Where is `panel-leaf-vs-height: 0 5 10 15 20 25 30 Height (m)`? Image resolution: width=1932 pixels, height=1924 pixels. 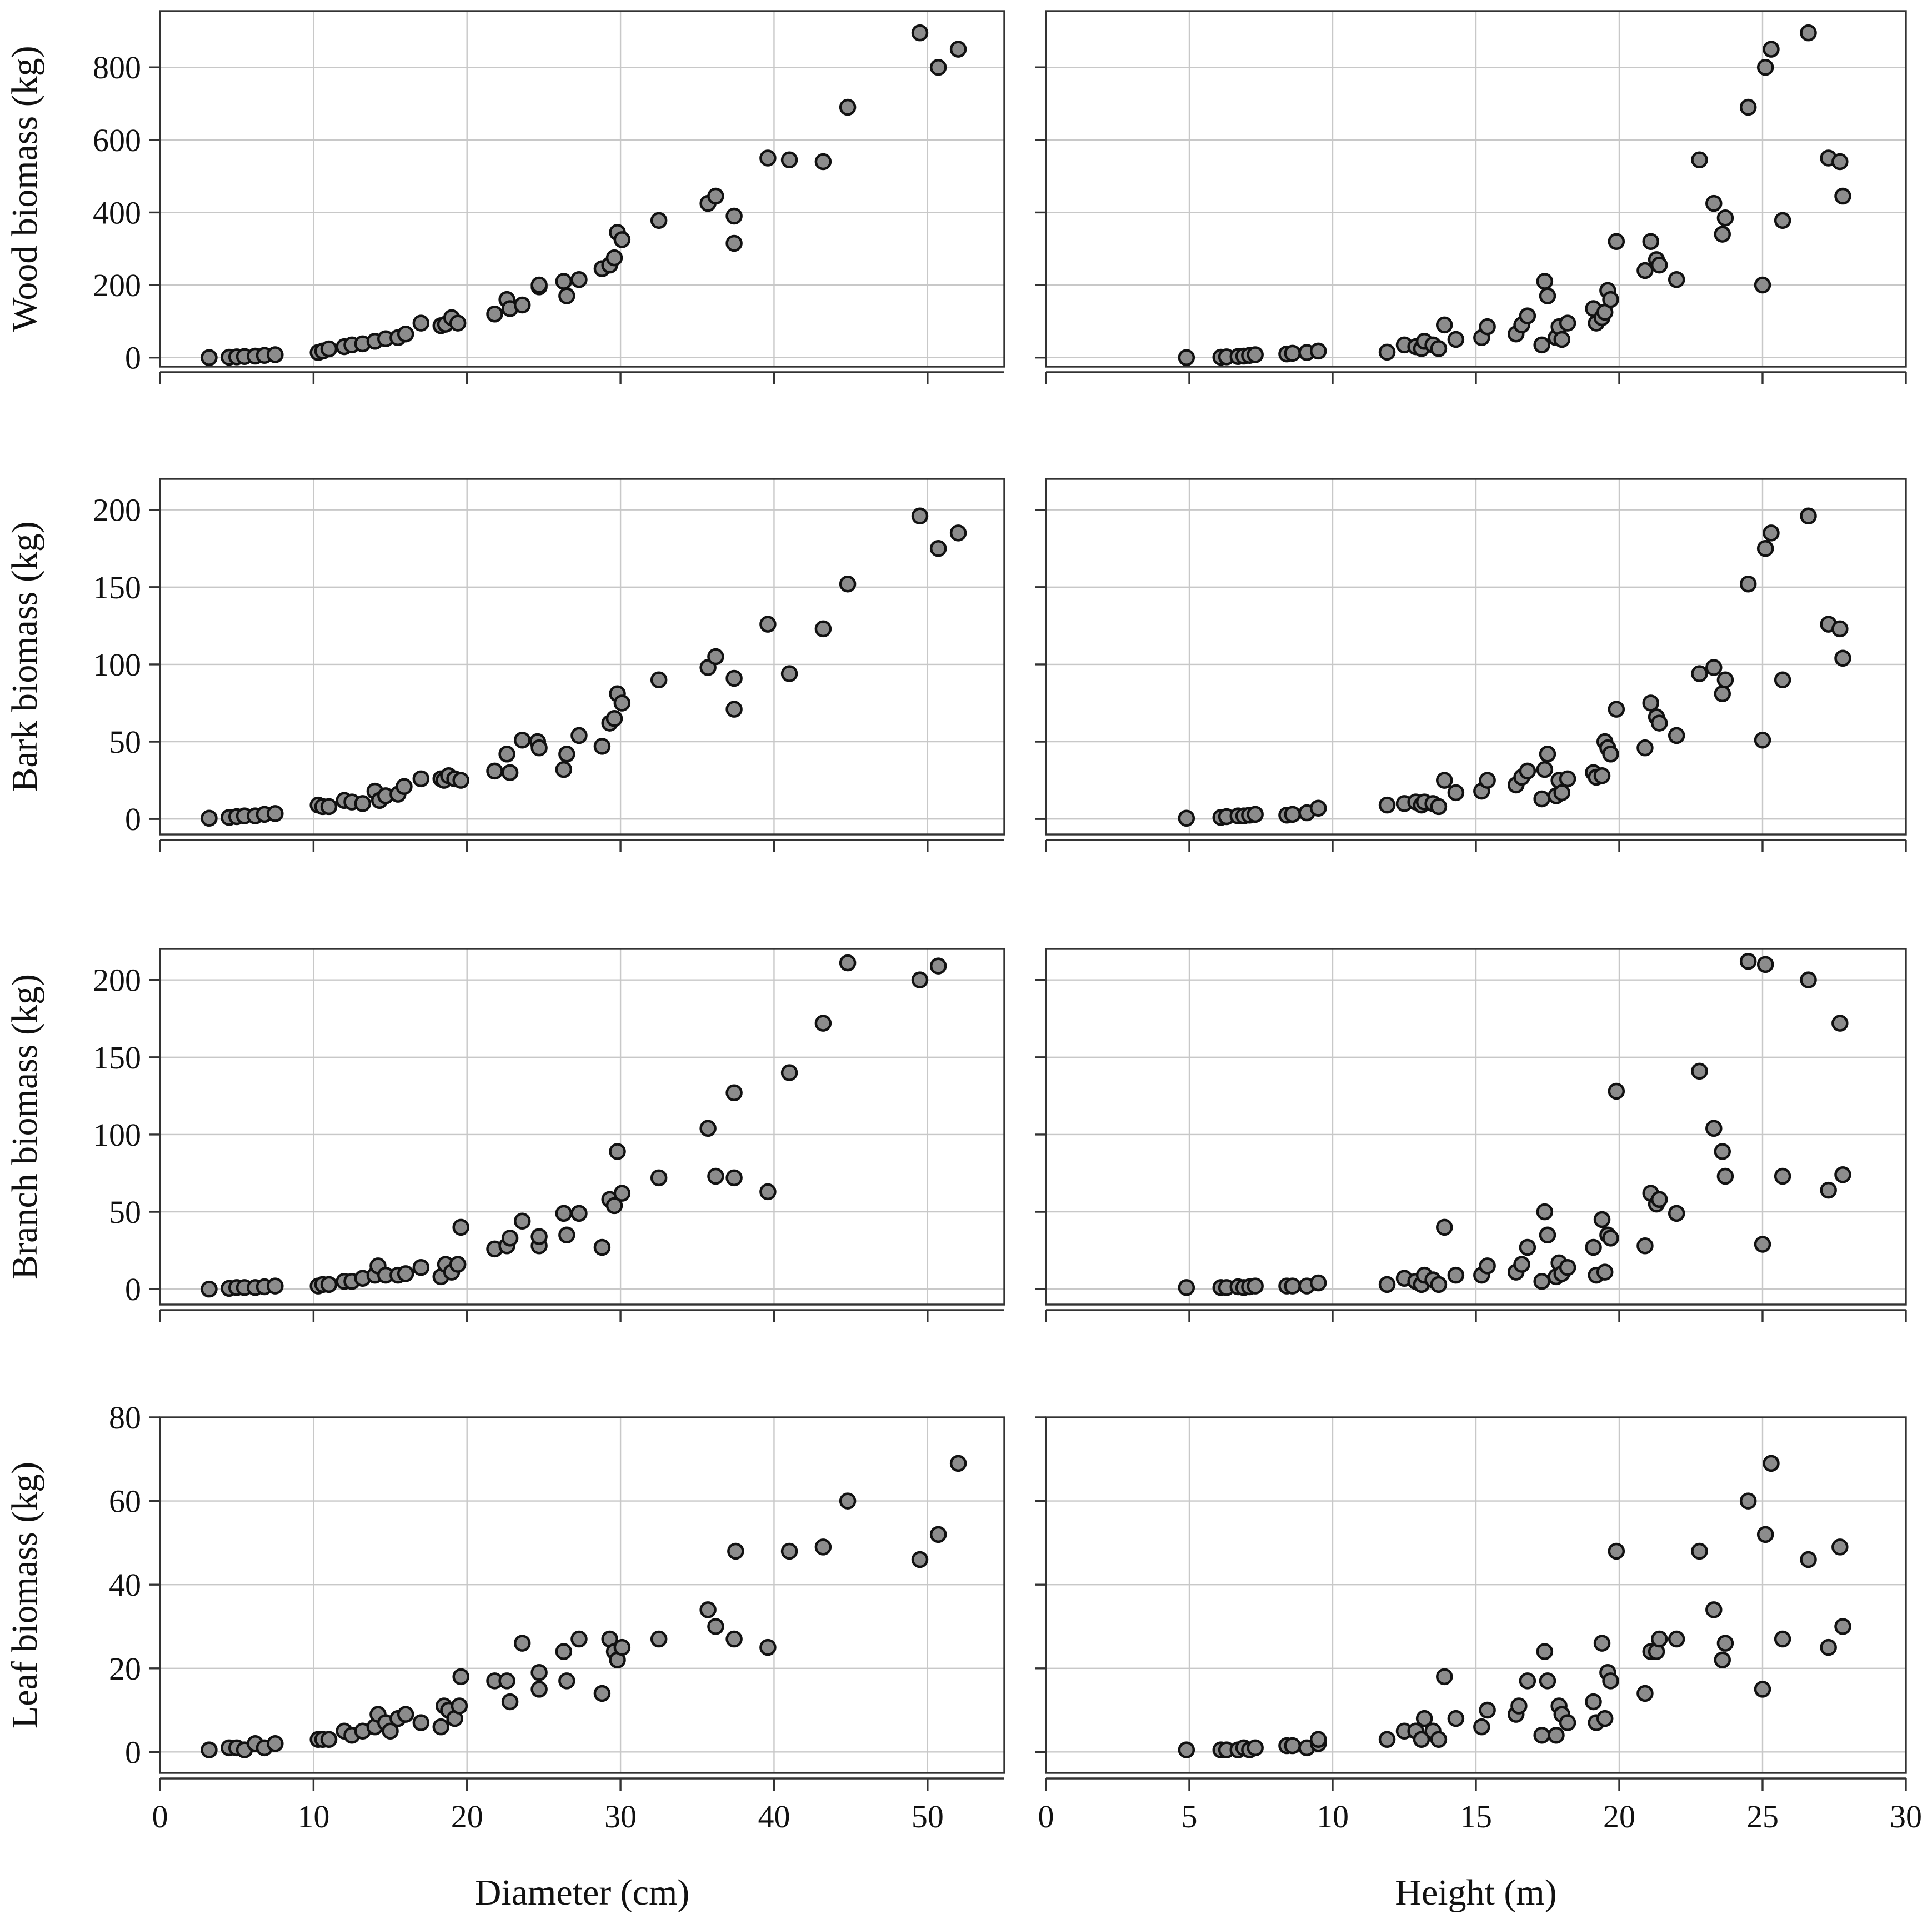 panel-leaf-vs-height: 0 5 10 15 20 25 30 Height (m) is located at coordinates (1478, 1664).